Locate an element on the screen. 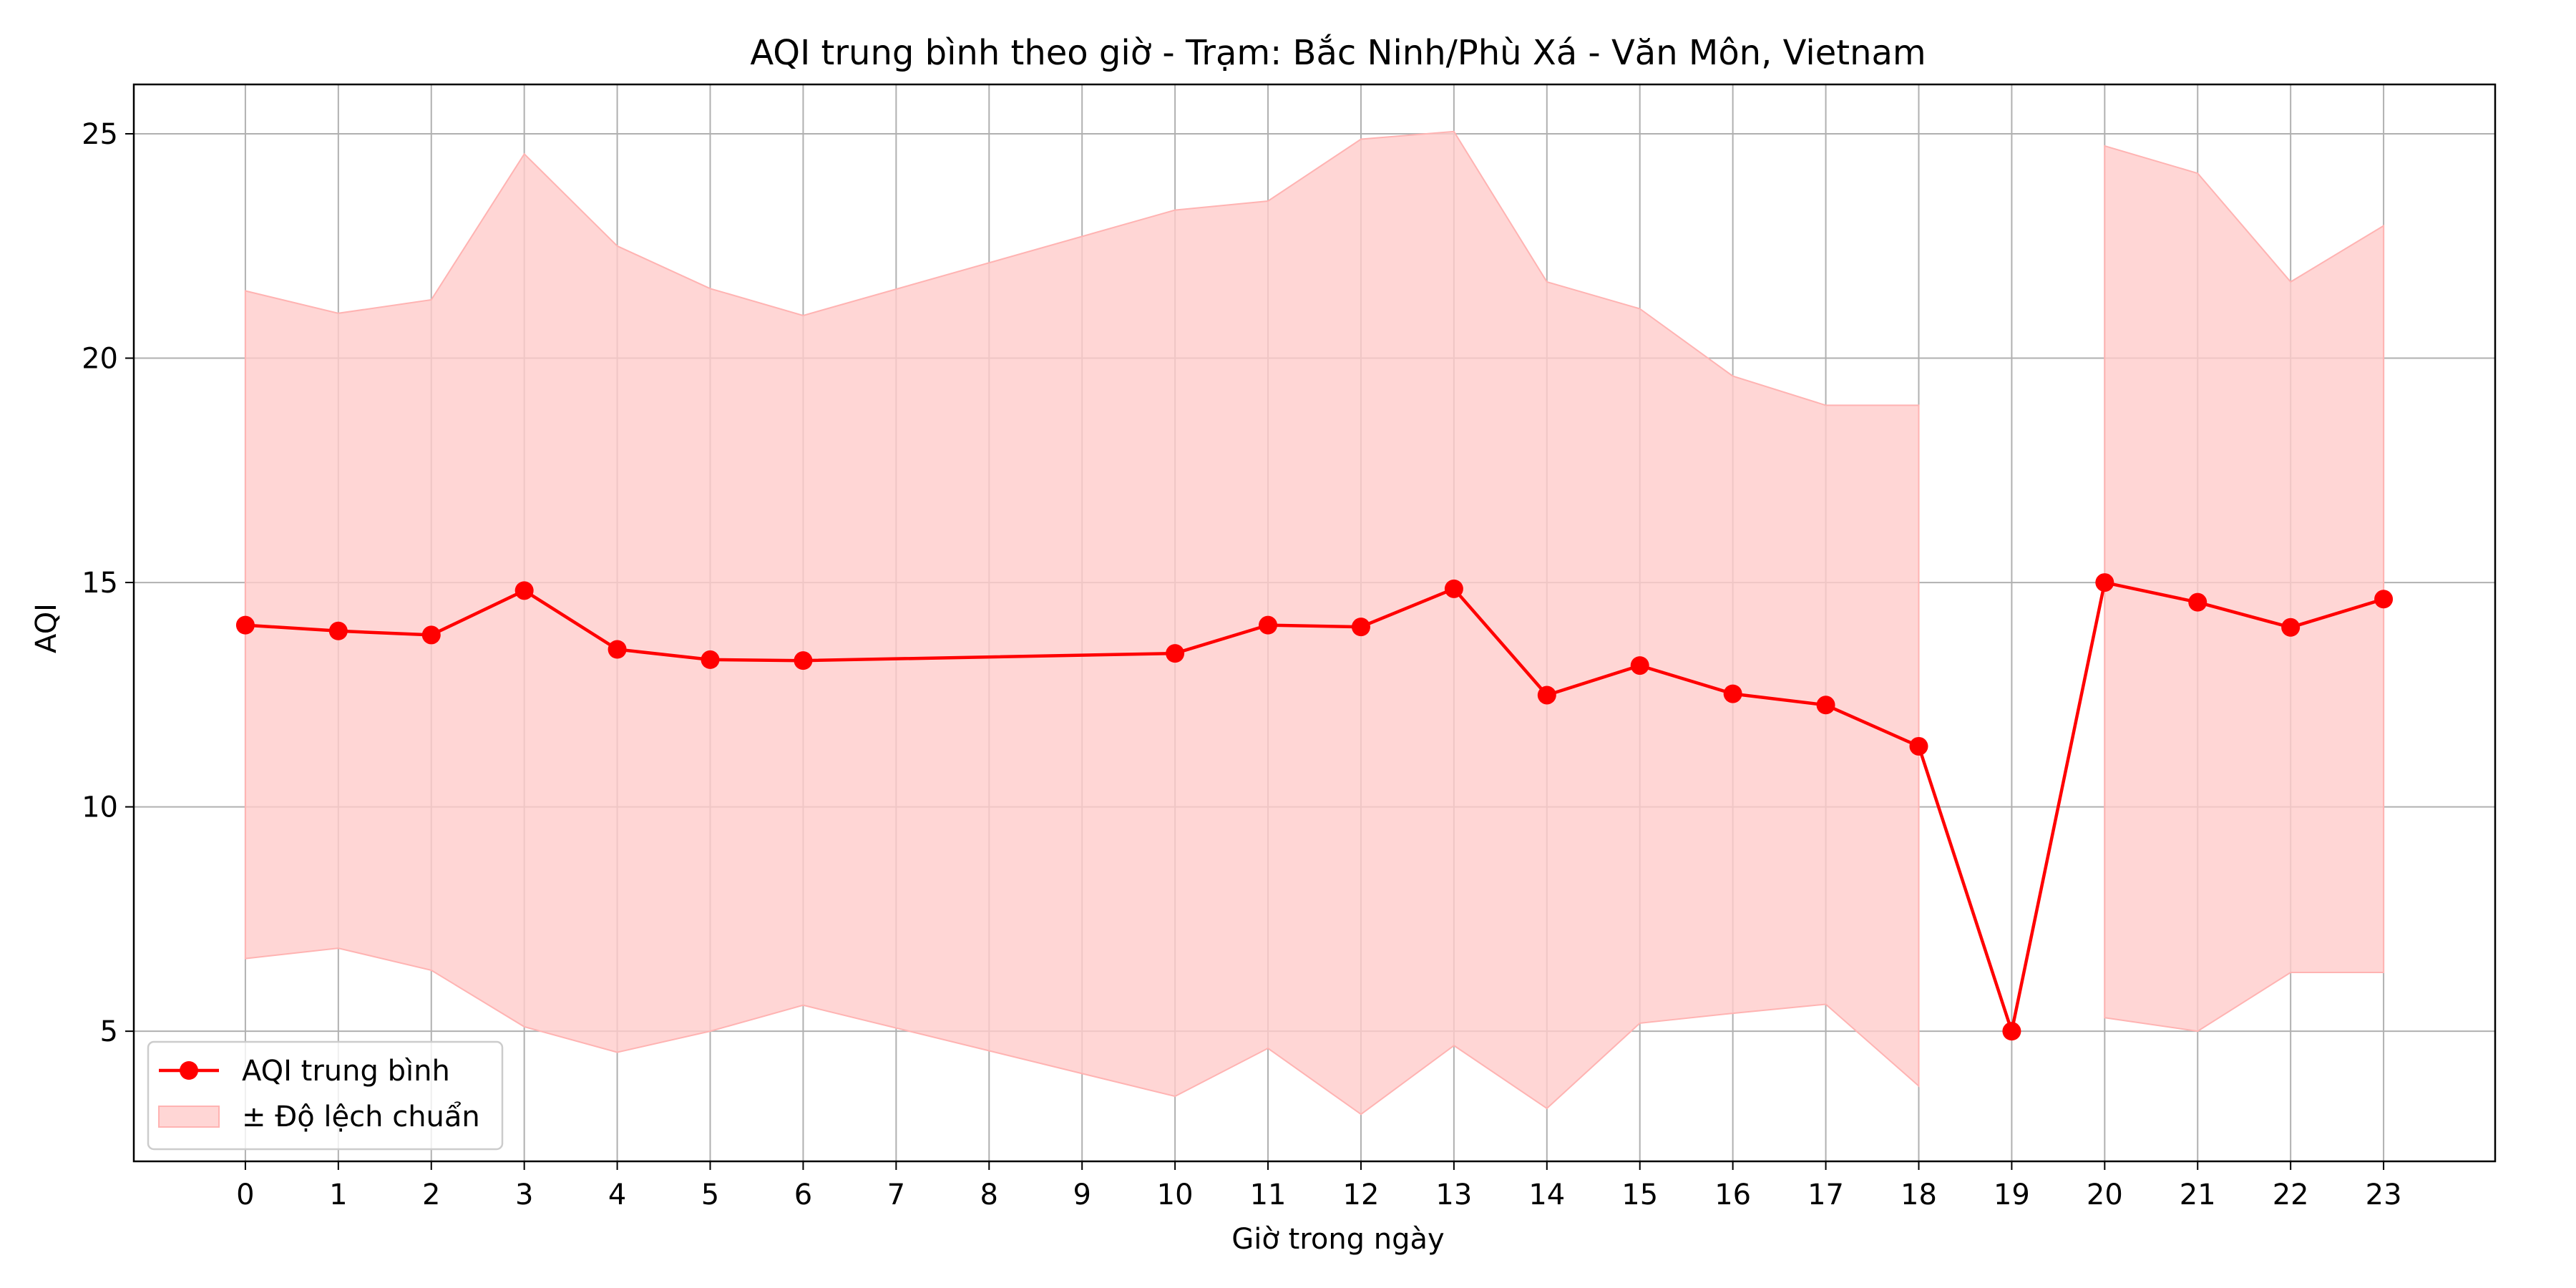 The width and height of the screenshot is (2576, 1288). x-tick-label: 10 is located at coordinates (1175, 1195).